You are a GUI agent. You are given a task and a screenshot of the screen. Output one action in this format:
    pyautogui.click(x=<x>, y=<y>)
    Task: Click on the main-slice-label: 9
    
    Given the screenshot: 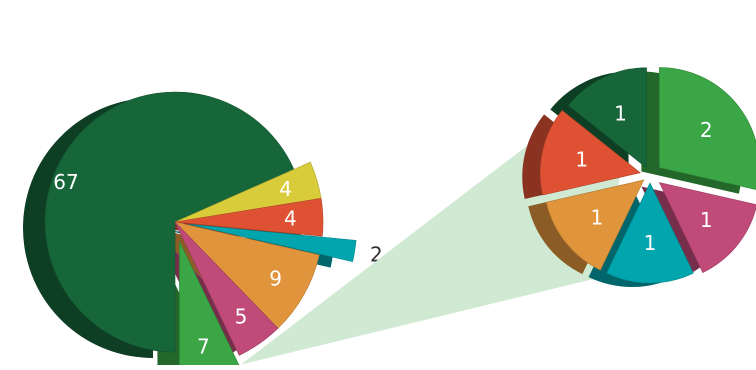 What is the action you would take?
    pyautogui.click(x=275, y=279)
    